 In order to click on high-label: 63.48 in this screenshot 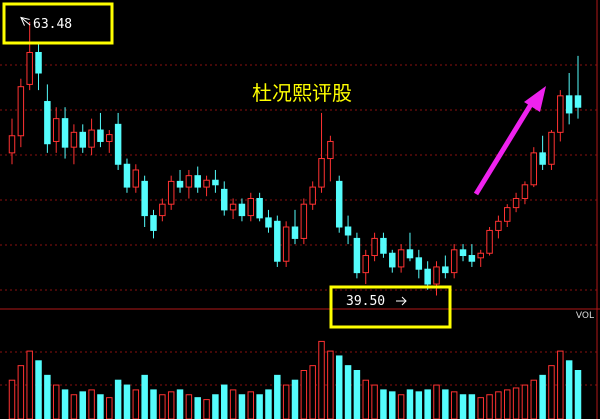, I will do `click(52, 24)`.